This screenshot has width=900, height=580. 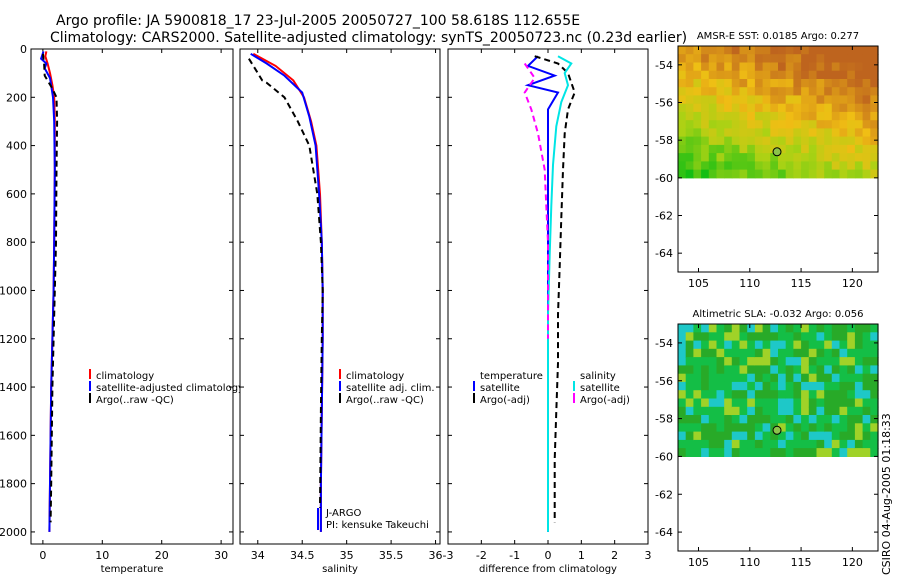 What do you see at coordinates (664, 65) in the screenshot?
I see `y-tick-label: -54` at bounding box center [664, 65].